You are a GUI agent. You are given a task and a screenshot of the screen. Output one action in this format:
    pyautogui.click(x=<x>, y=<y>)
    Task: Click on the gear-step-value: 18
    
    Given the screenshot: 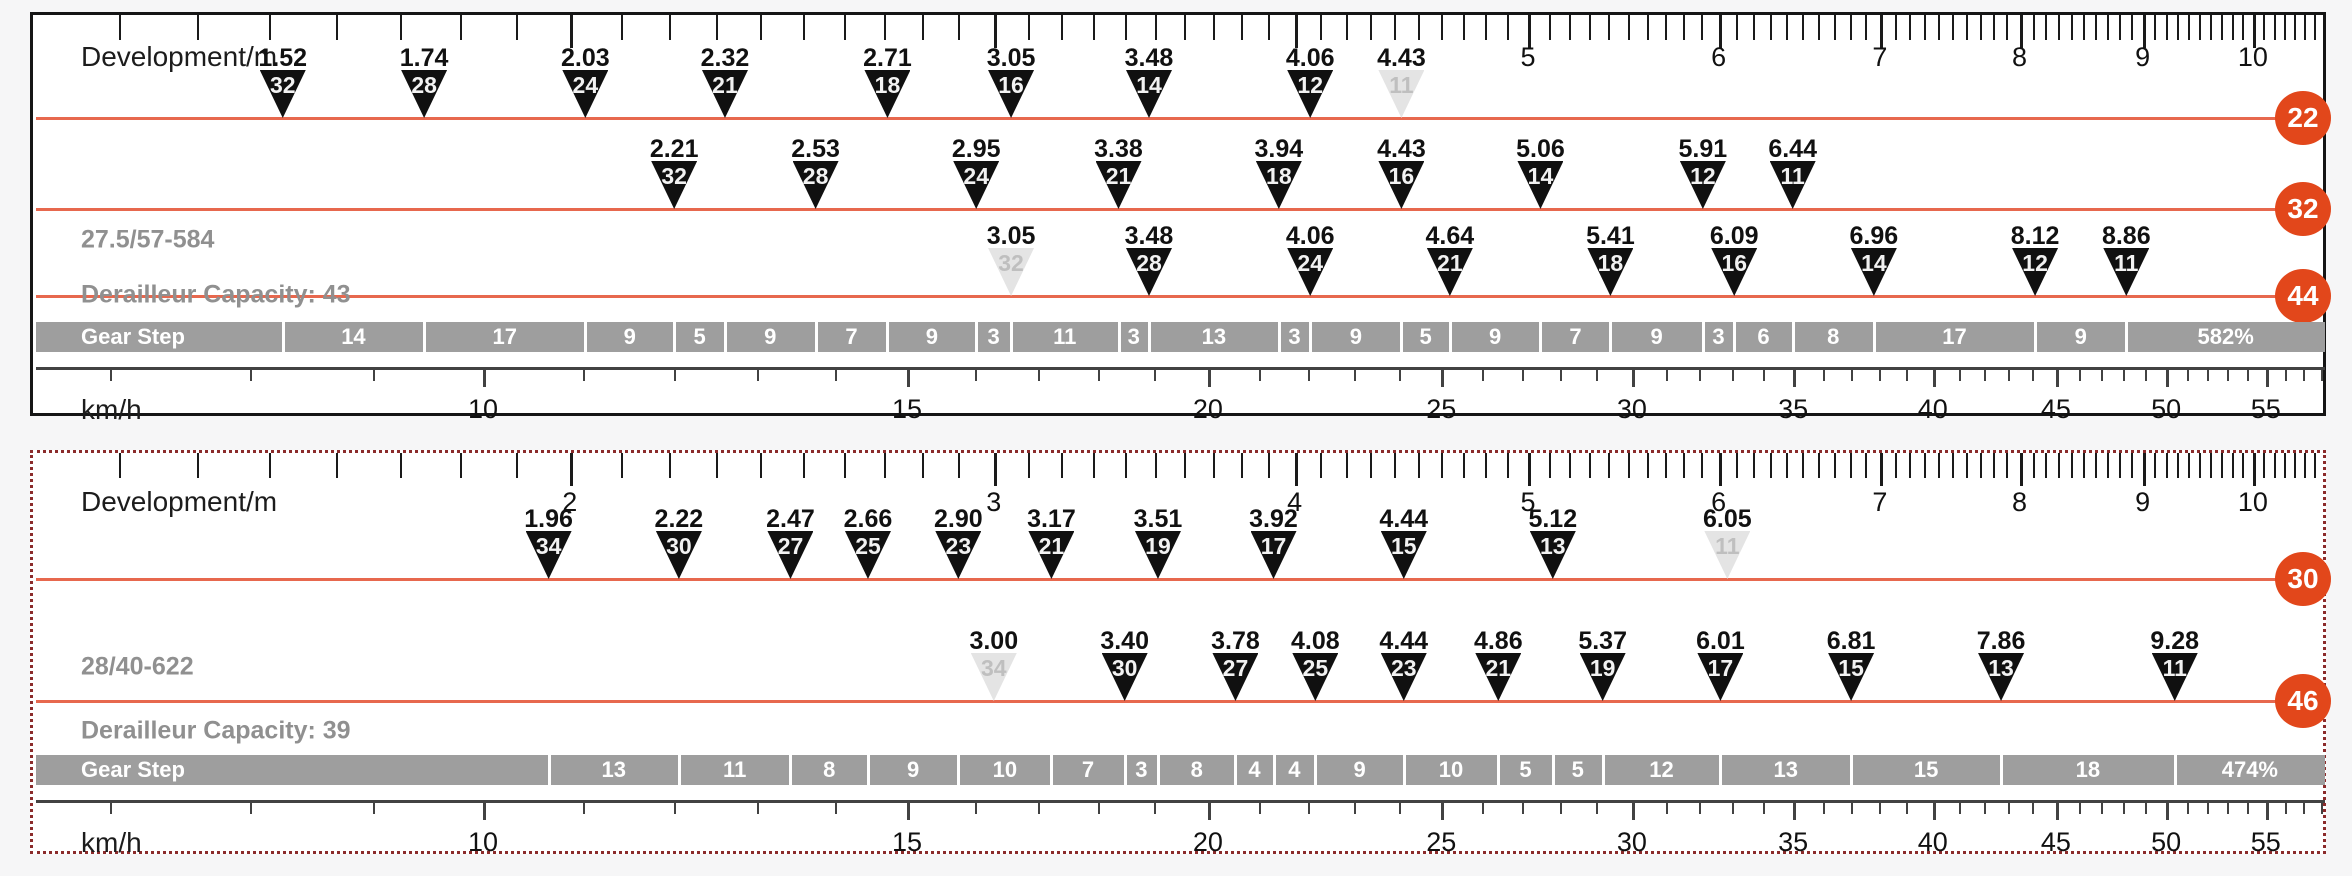 What is the action you would take?
    pyautogui.click(x=2088, y=769)
    